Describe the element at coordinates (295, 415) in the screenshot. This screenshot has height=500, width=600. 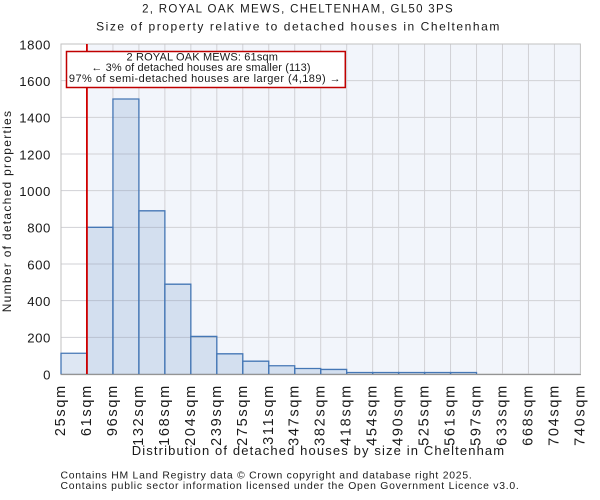
I see `svg-text: 347sqm` at that location.